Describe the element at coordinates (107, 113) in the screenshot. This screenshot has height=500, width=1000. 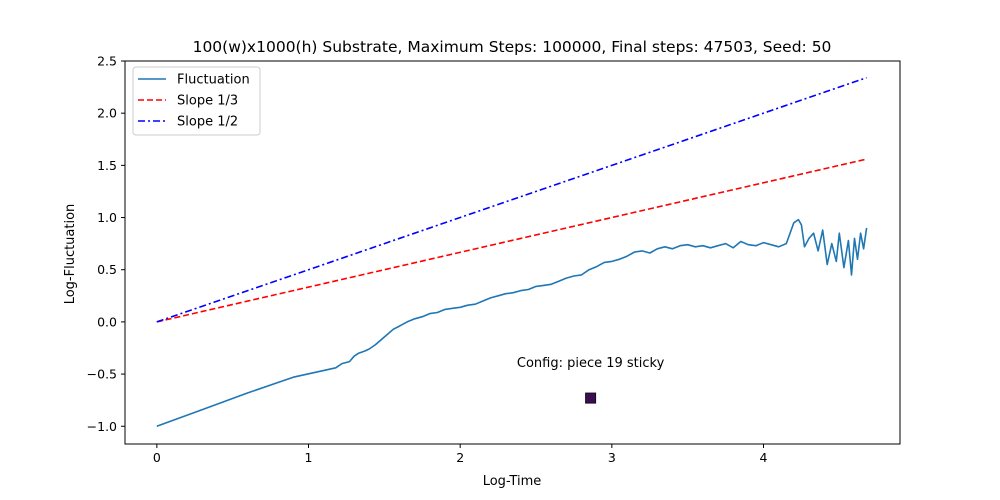
I see `y-tick-label: 2.0` at that location.